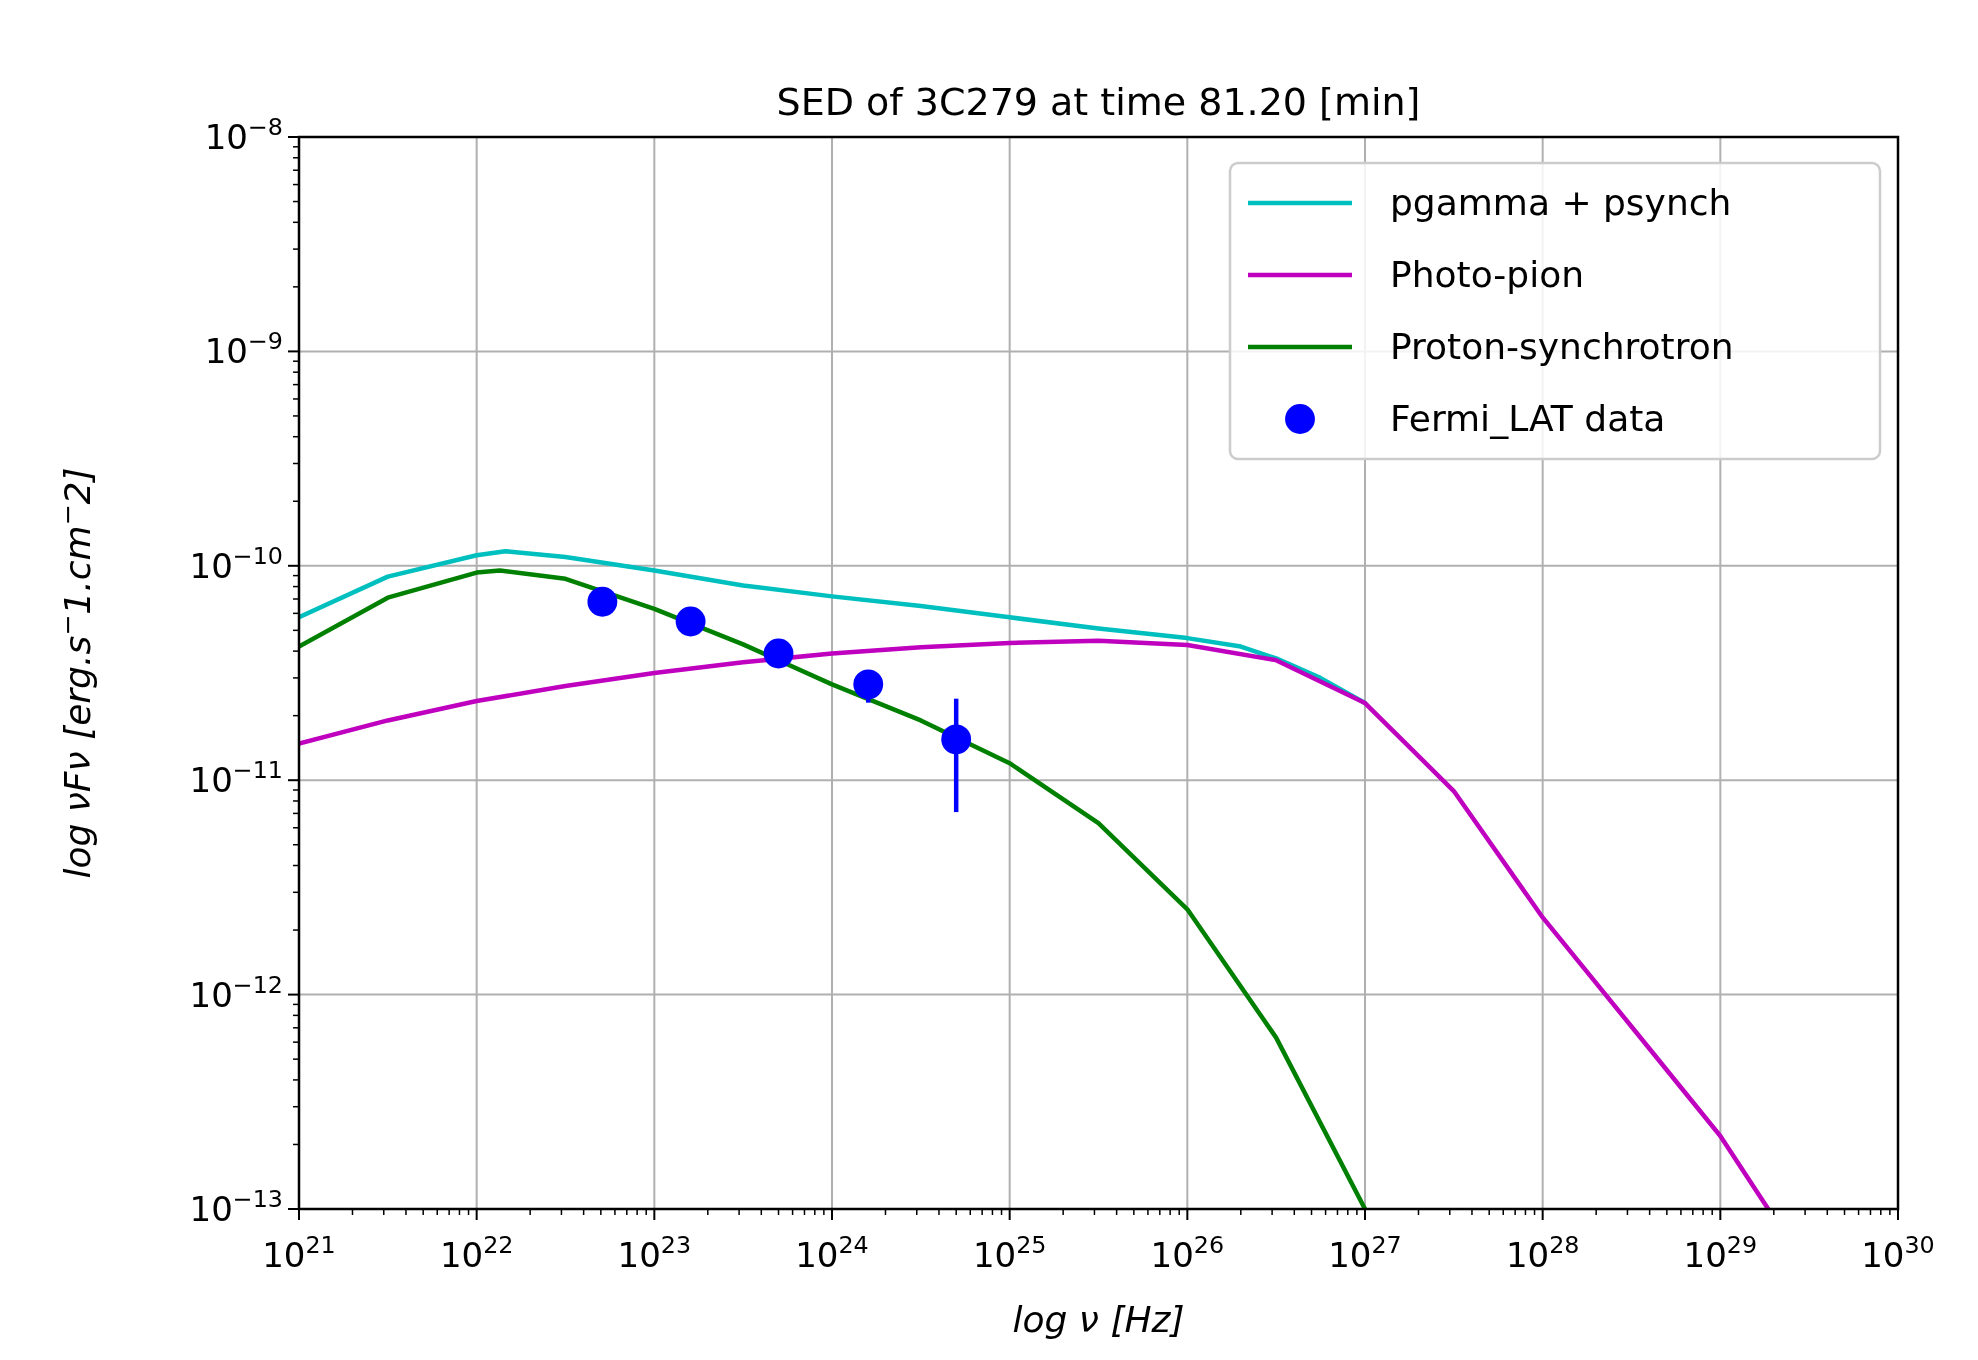 The height and width of the screenshot is (1360, 1978). What do you see at coordinates (1562, 346) in the screenshot?
I see `legend-label: Proton-synchrotron` at bounding box center [1562, 346].